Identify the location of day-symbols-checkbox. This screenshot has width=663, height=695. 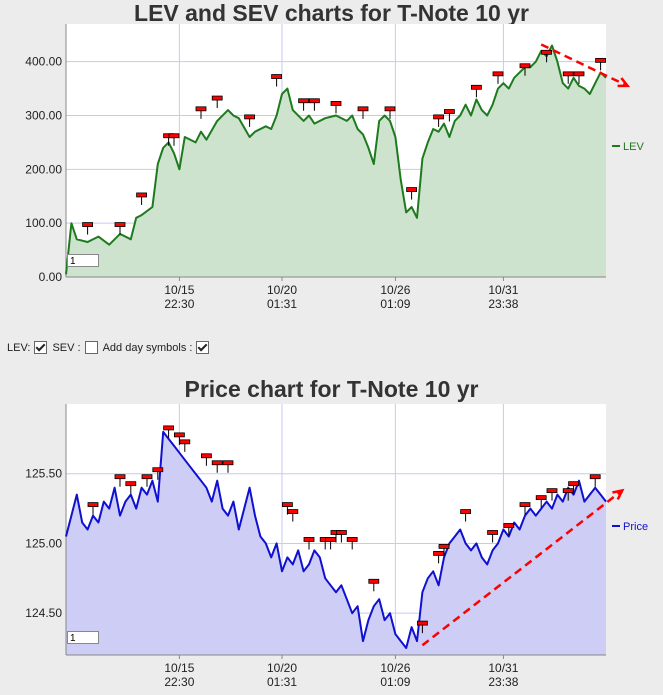
(203, 347).